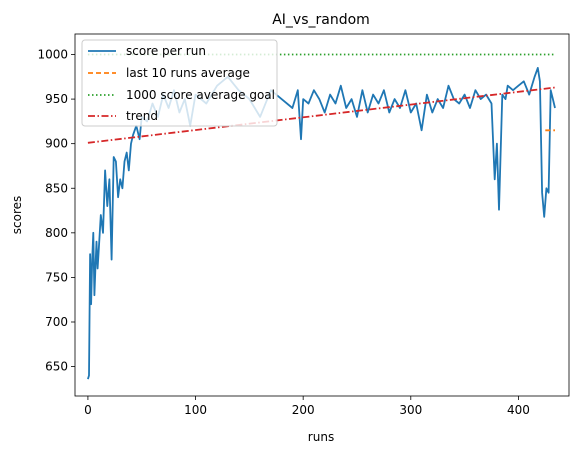 The height and width of the screenshot is (455, 583). Describe the element at coordinates (200, 95) in the screenshot. I see `legend-label-1000-score-average-goal: 1000 score average goal` at that location.